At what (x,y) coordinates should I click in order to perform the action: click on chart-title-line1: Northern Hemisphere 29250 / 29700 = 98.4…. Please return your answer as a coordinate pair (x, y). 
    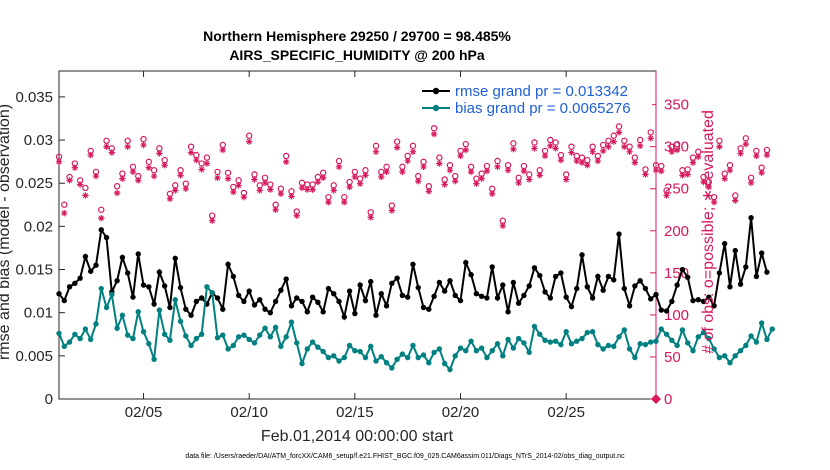
    Looking at the image, I should click on (357, 36).